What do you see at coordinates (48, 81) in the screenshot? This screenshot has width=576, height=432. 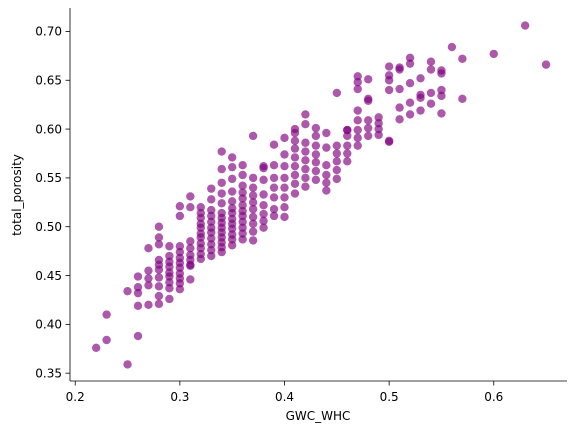 I see `y-tick-label: 0.65` at bounding box center [48, 81].